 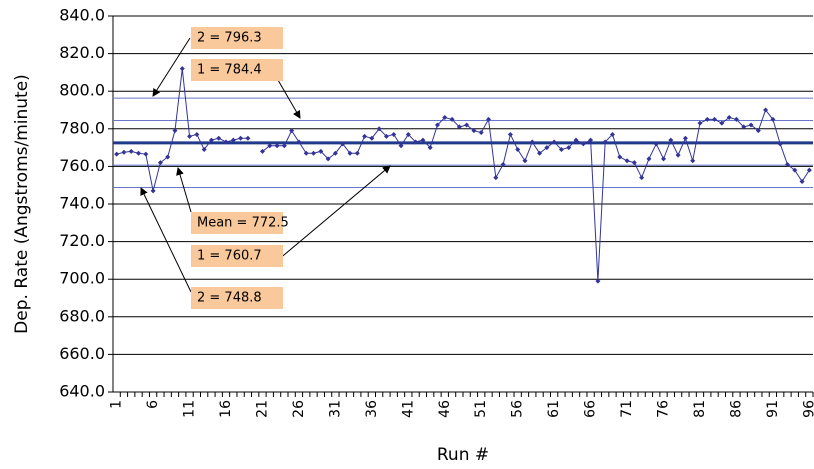 I want to click on x-tick-label: 51, so click(x=481, y=409).